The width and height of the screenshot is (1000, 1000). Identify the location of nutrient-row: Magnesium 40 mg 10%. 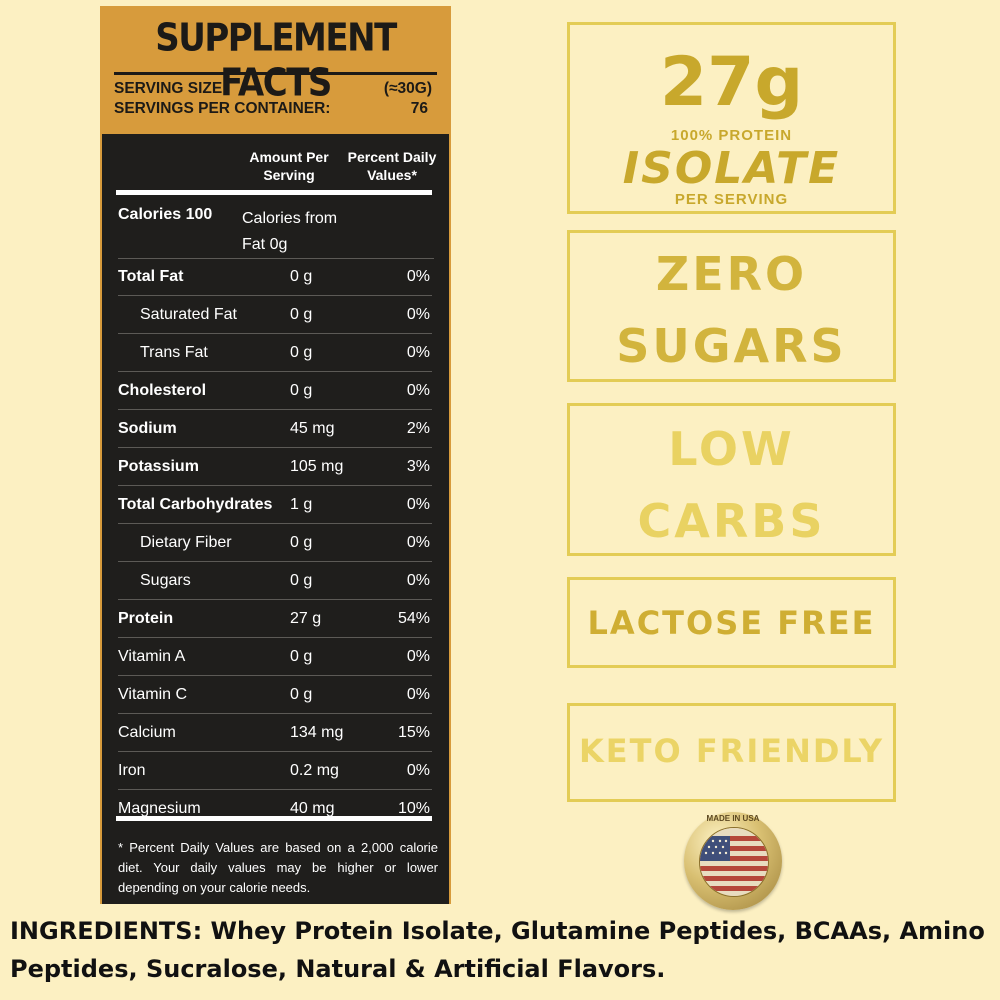
(275, 808).